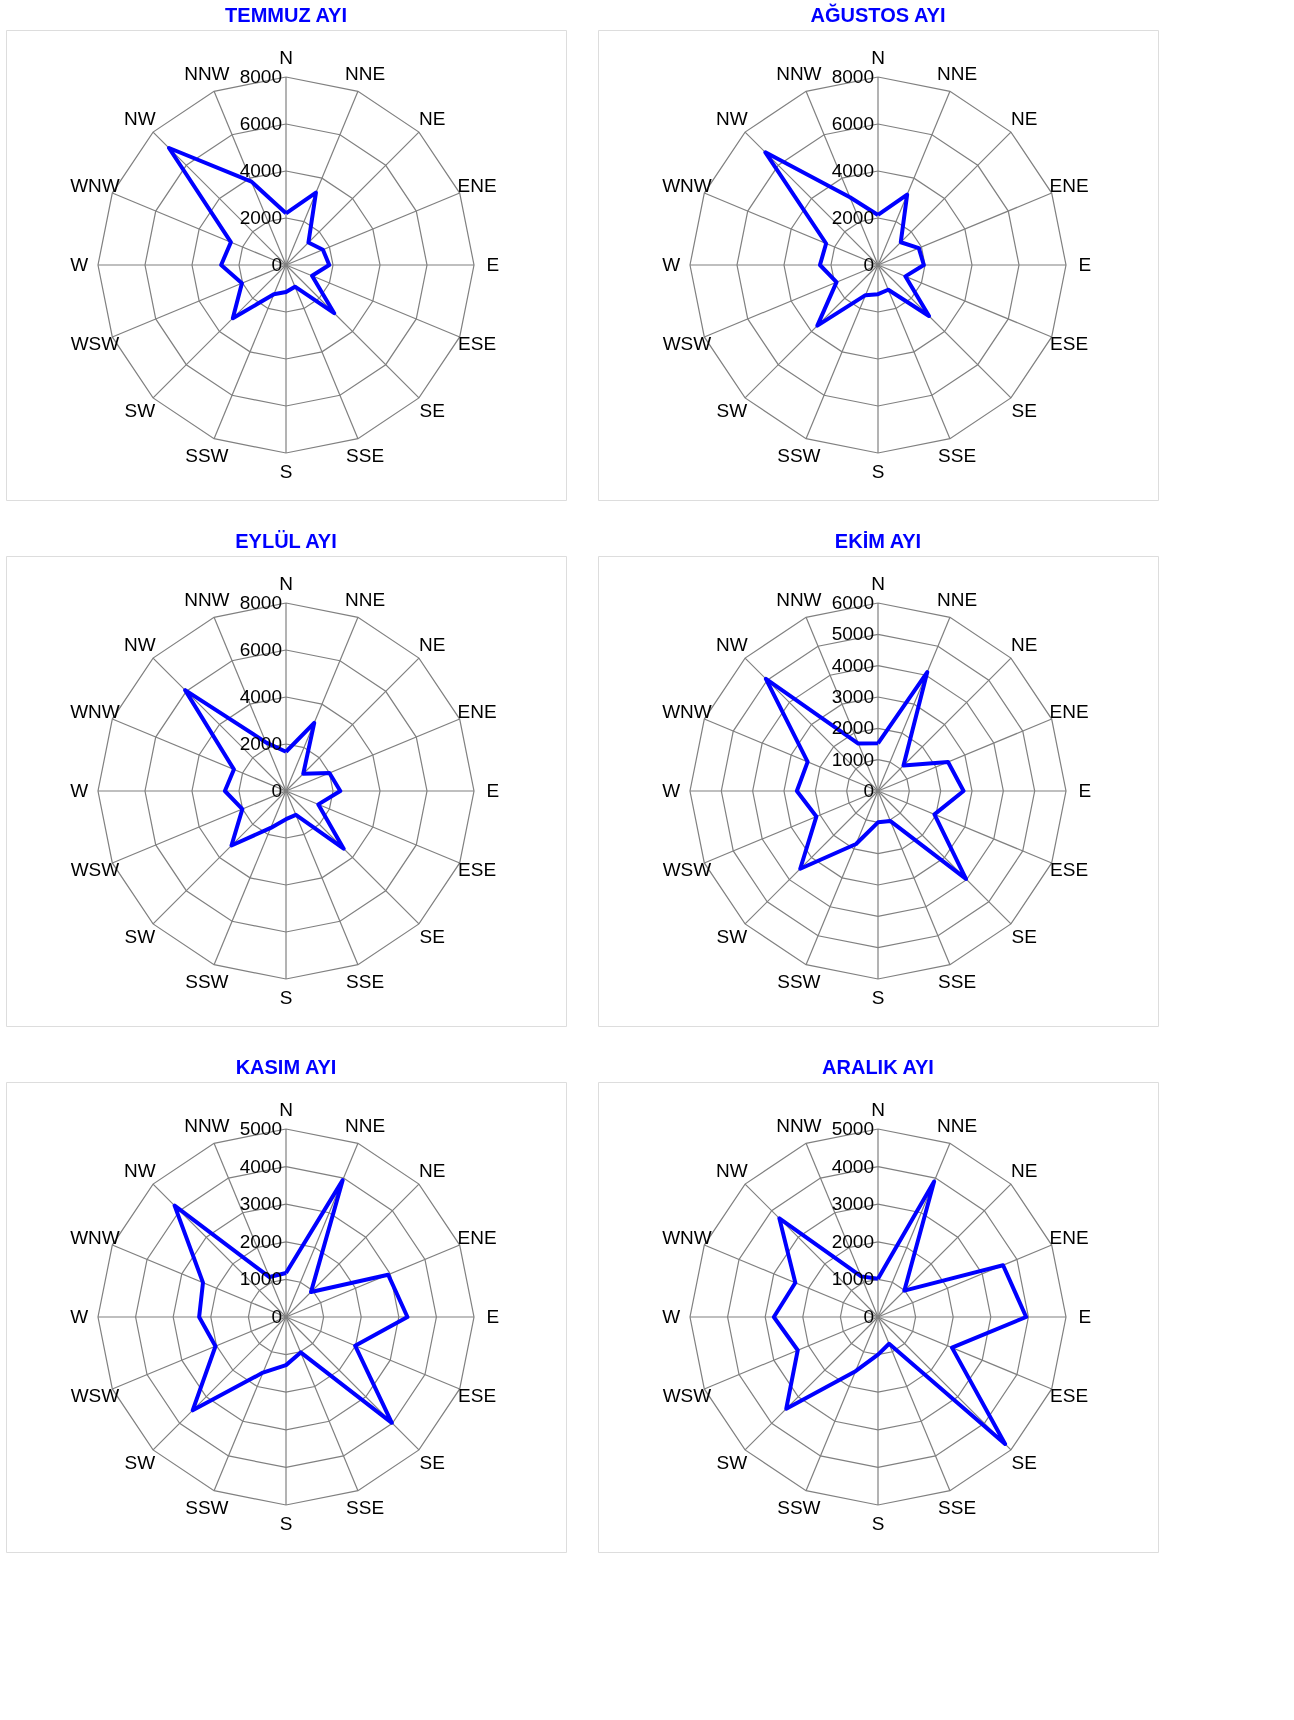  Describe the element at coordinates (878, 541) in the screenshot. I see `chart-title: EKİM AYI` at that location.